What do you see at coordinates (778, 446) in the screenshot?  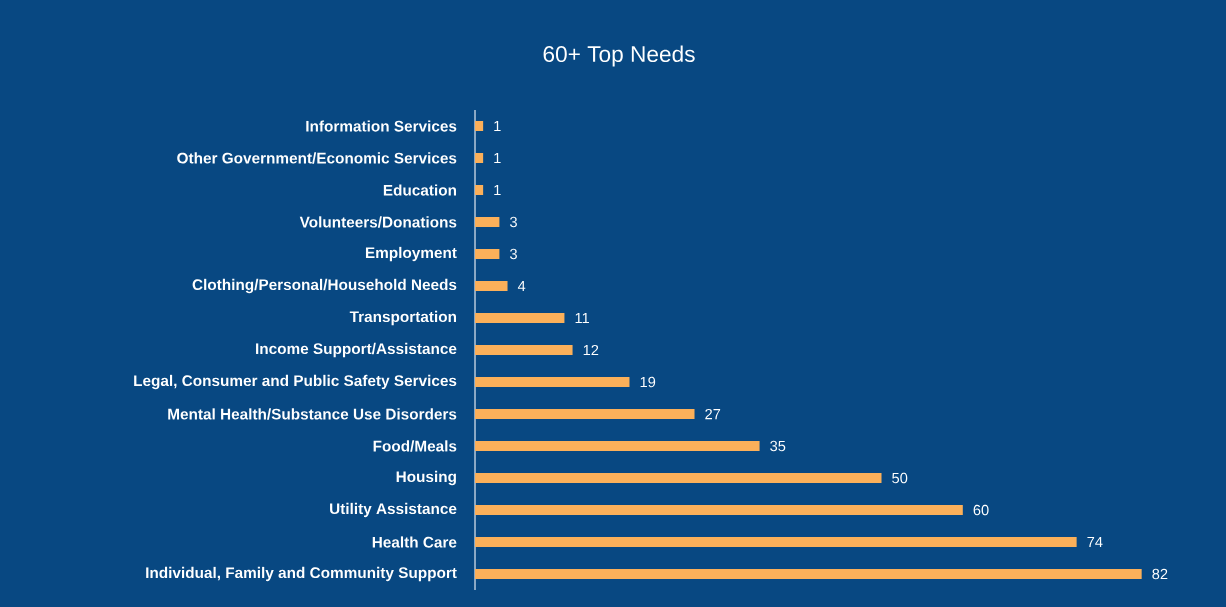 I see `data-label: 35` at bounding box center [778, 446].